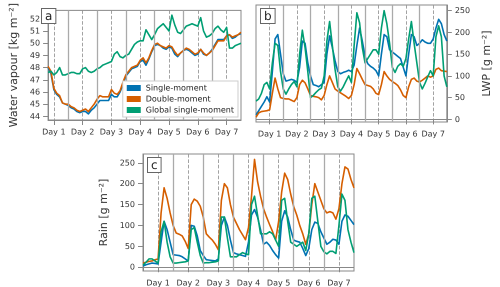 This screenshot has width=500, height=287. I want to click on y-tick-label: 52, so click(35, 19).